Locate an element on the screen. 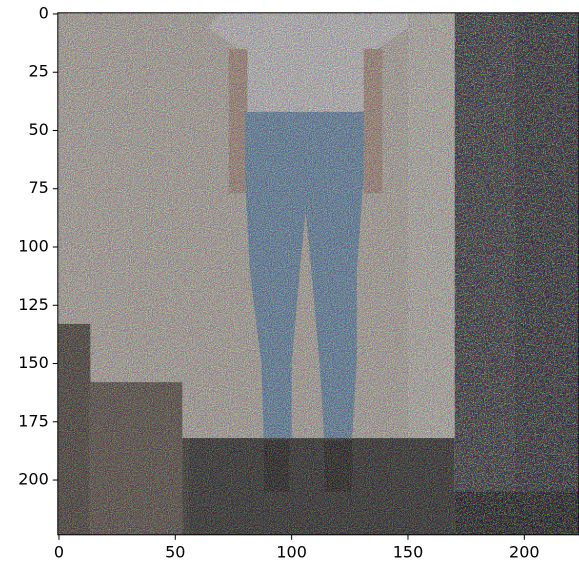 The width and height of the screenshot is (579, 566). x-tick-label: 150 is located at coordinates (408, 551).